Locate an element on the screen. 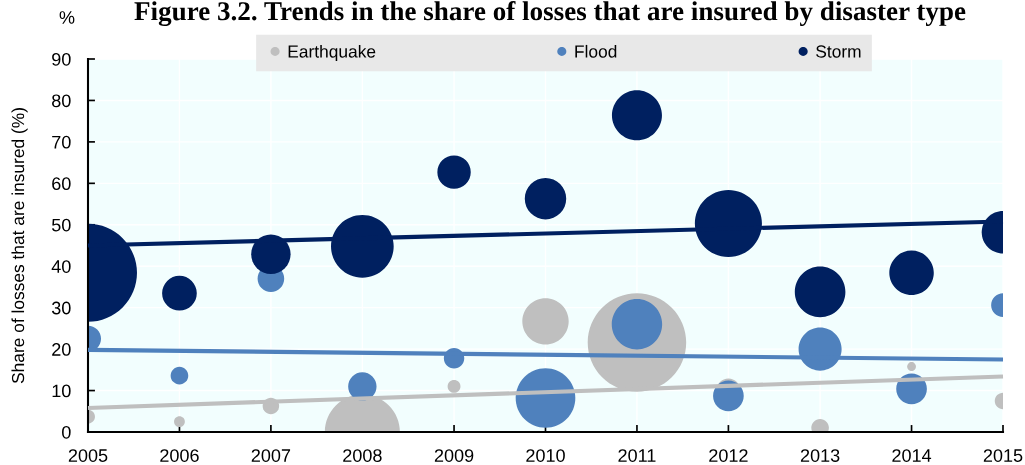  y-tick-label: 20 is located at coordinates (61, 349).